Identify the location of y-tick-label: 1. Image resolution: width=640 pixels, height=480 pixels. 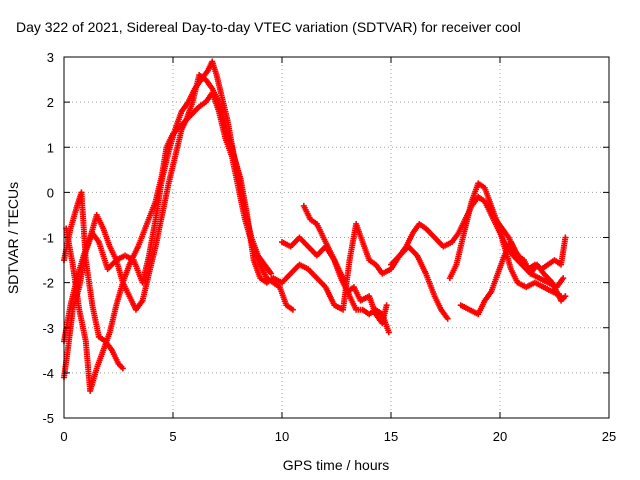
(50, 147).